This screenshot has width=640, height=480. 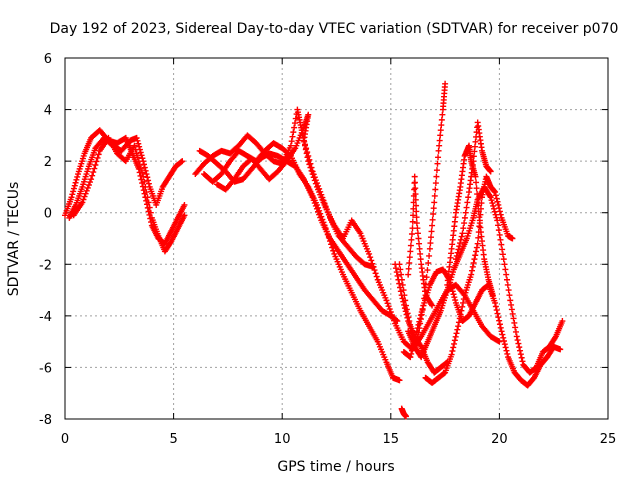 I want to click on y-axis-label: SDTVAR / TECUs, so click(x=14, y=239).